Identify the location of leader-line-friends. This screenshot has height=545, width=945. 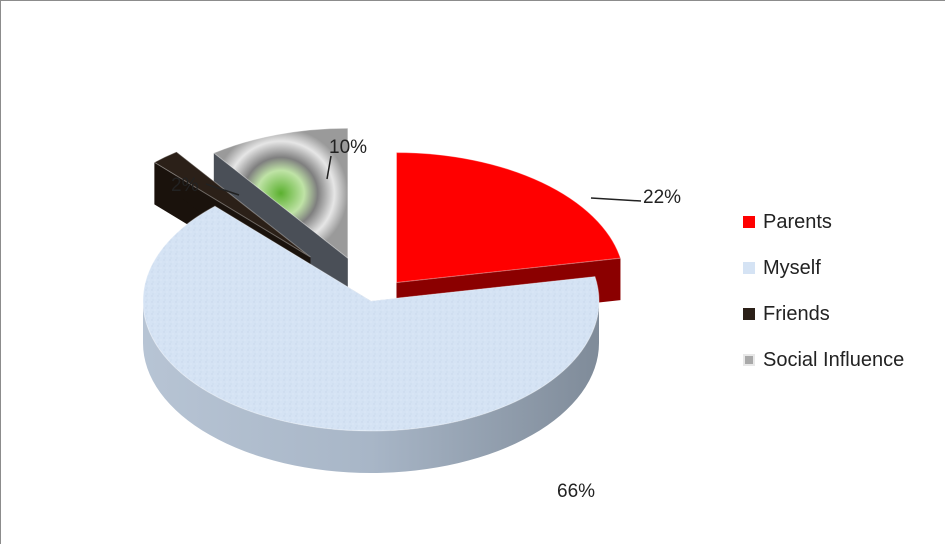
(222, 189).